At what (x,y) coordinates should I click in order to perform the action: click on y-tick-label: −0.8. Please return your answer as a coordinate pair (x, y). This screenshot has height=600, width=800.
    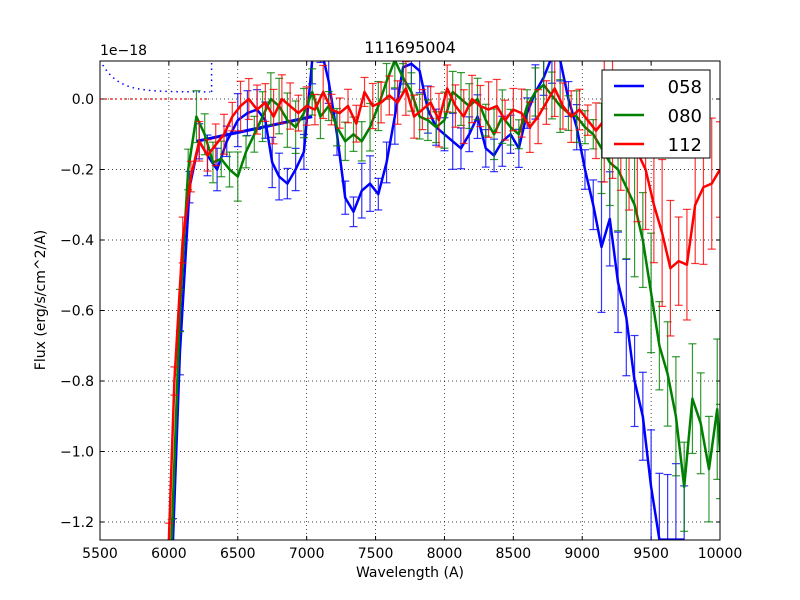
    Looking at the image, I should click on (77, 382).